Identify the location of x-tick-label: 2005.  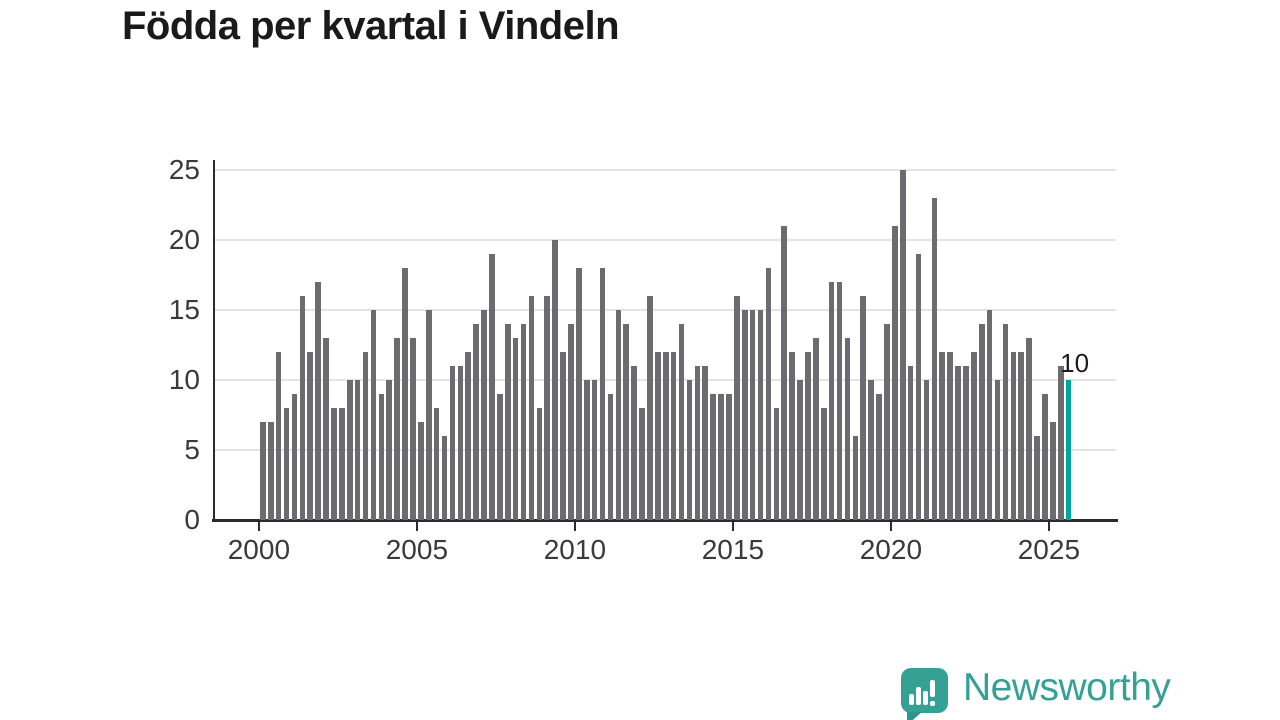
(417, 549).